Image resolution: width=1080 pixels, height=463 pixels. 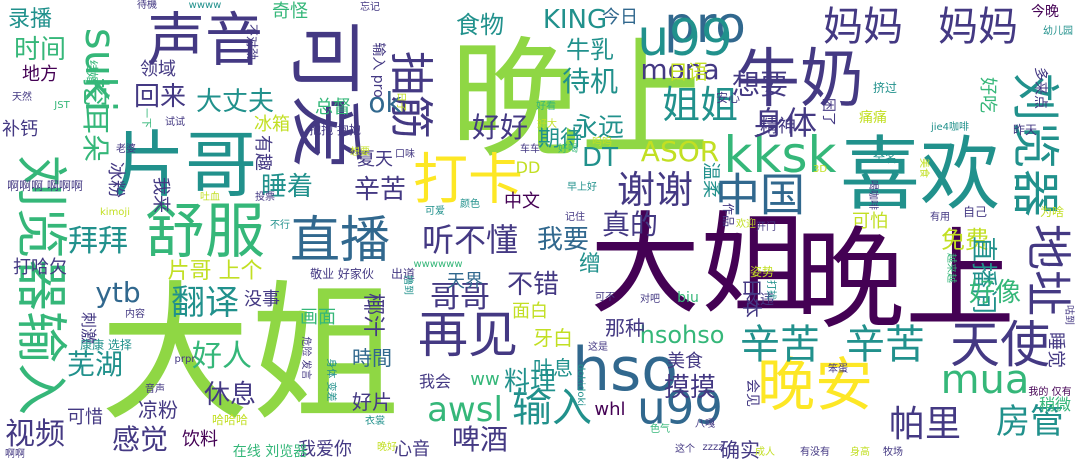 I want to click on cloud-word: 这是, so click(x=598, y=347).